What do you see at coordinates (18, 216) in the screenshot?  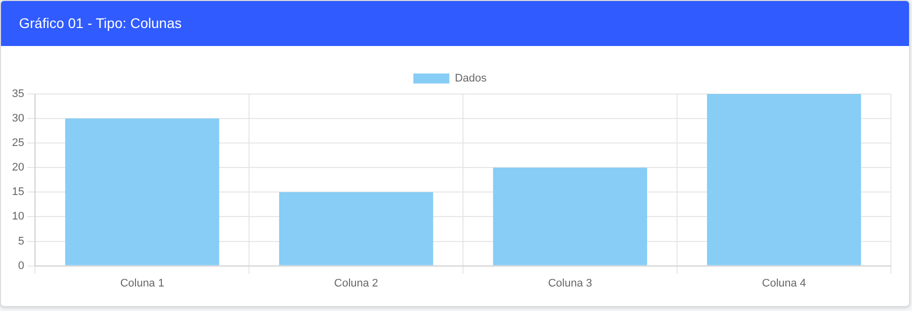 I see `y-tick-label: 10` at bounding box center [18, 216].